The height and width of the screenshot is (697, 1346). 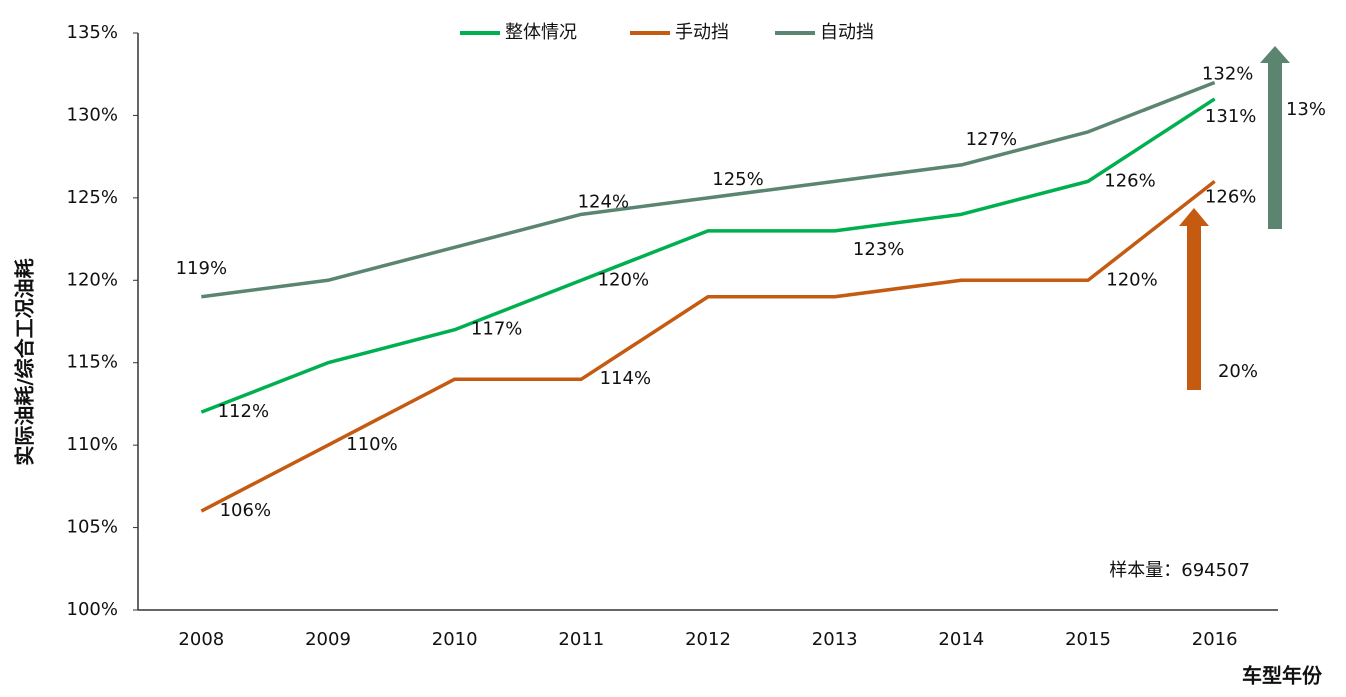 I want to click on legend-label: 自动挡, so click(x=847, y=32).